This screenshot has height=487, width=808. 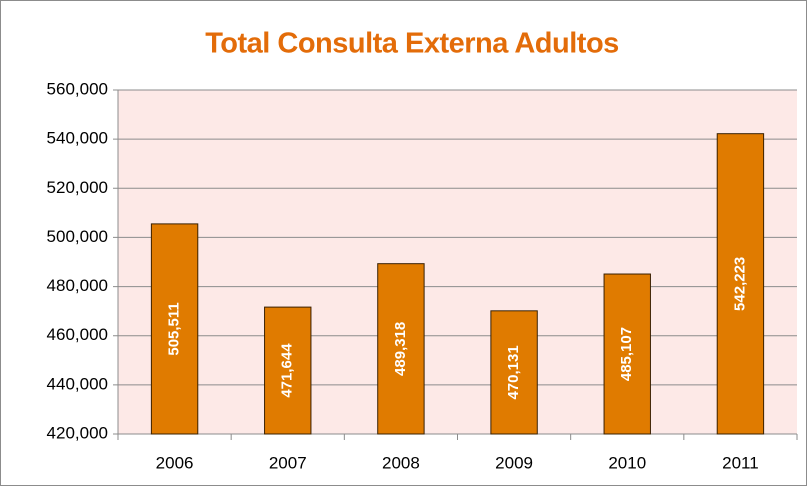 I want to click on y-tick-label: 560,000, so click(x=77, y=88).